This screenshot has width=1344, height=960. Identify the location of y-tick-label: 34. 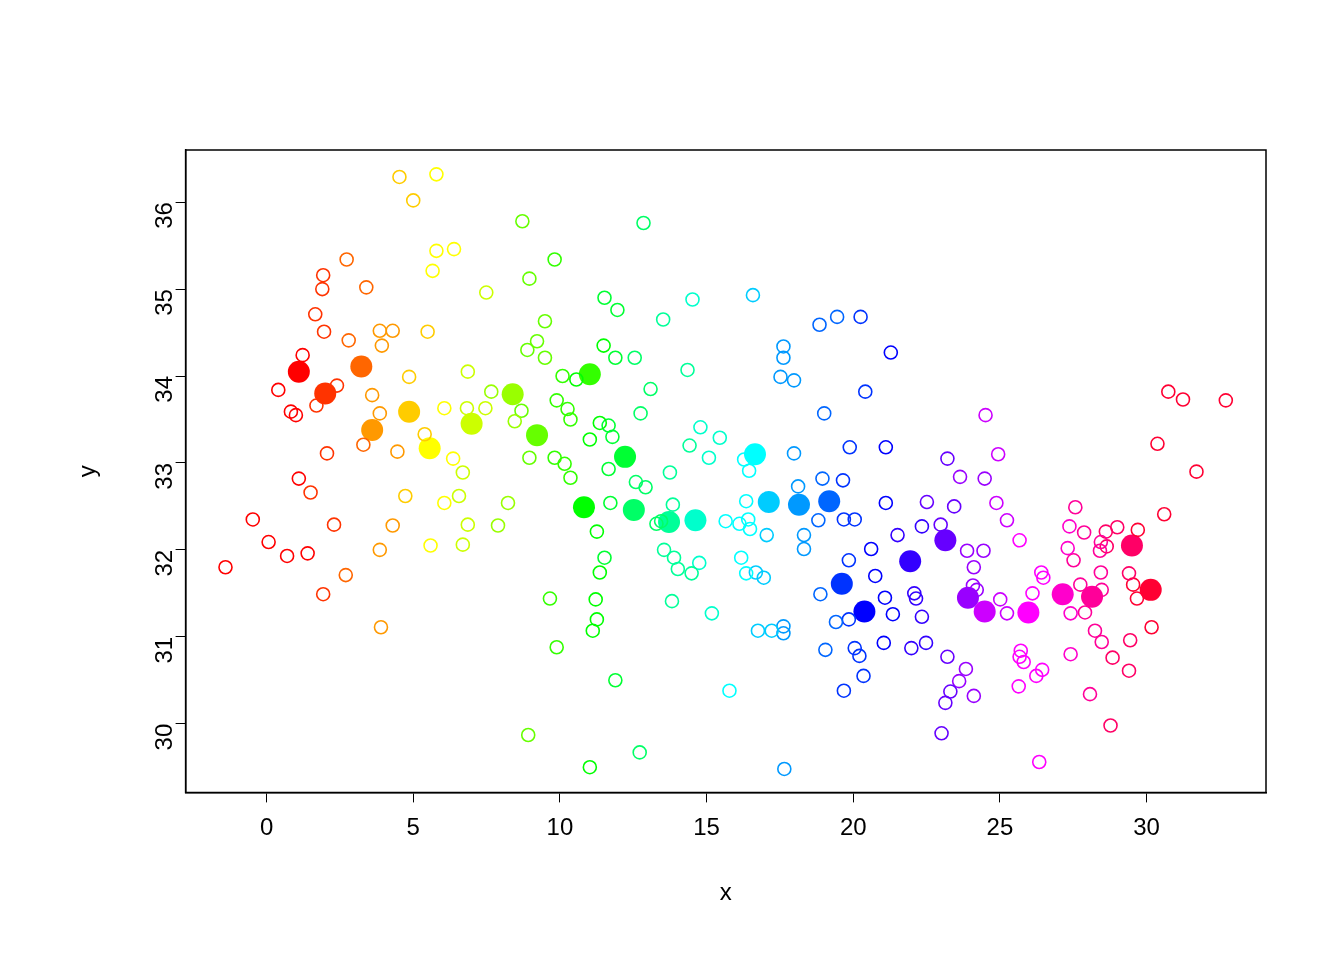
(164, 389).